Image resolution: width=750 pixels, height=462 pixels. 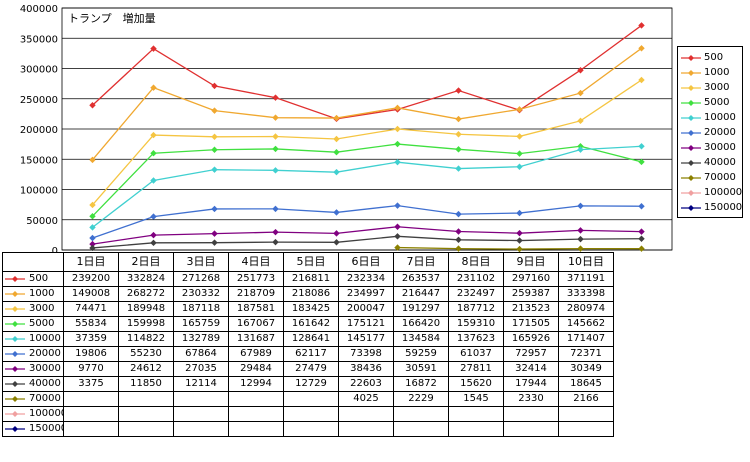 What do you see at coordinates (146, 309) in the screenshot?
I see `data-label: 189948` at bounding box center [146, 309].